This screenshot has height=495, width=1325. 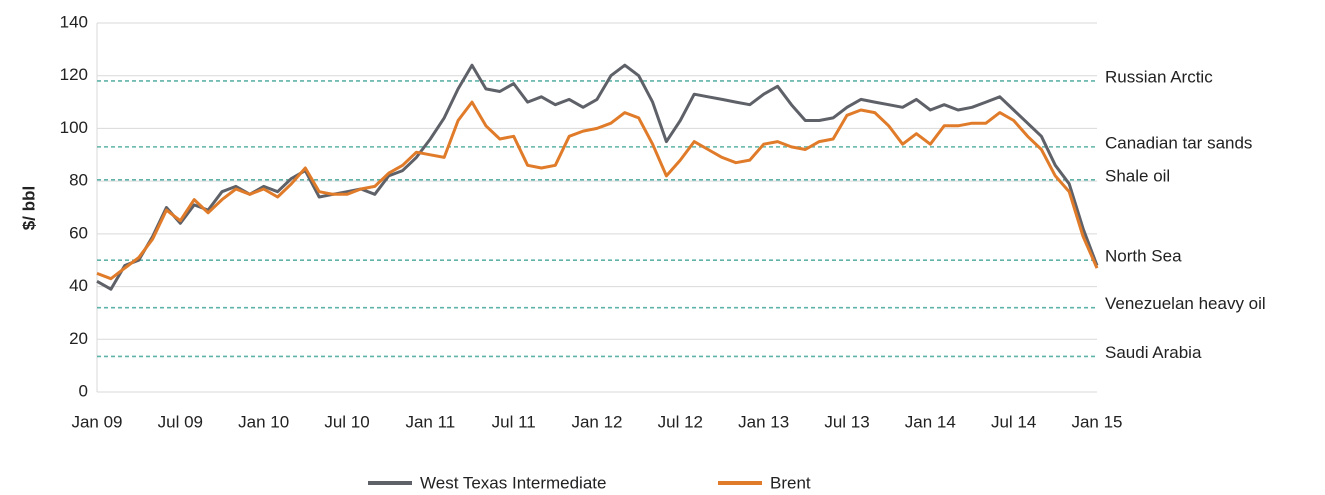 What do you see at coordinates (74, 74) in the screenshot?
I see `y-tick-label: 120` at bounding box center [74, 74].